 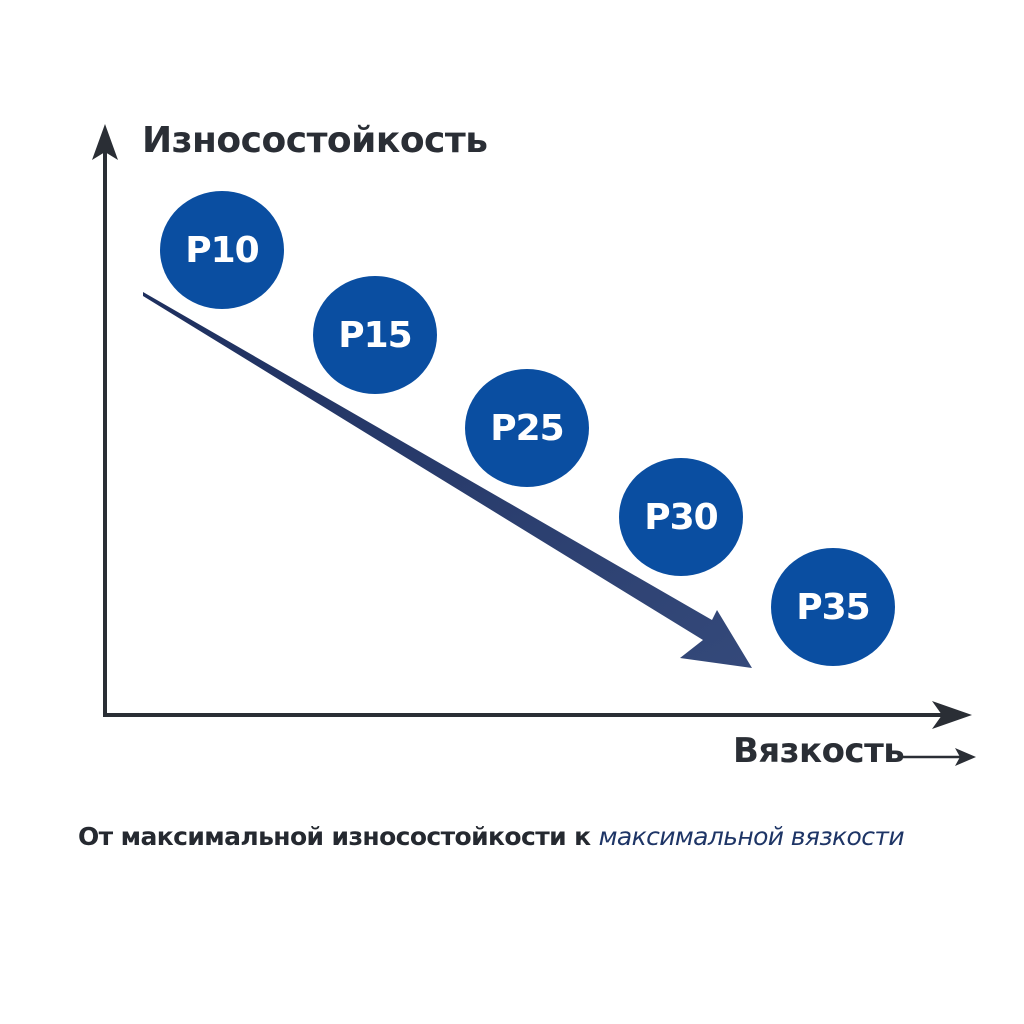 What do you see at coordinates (105, 420) in the screenshot?
I see `y-axis` at bounding box center [105, 420].